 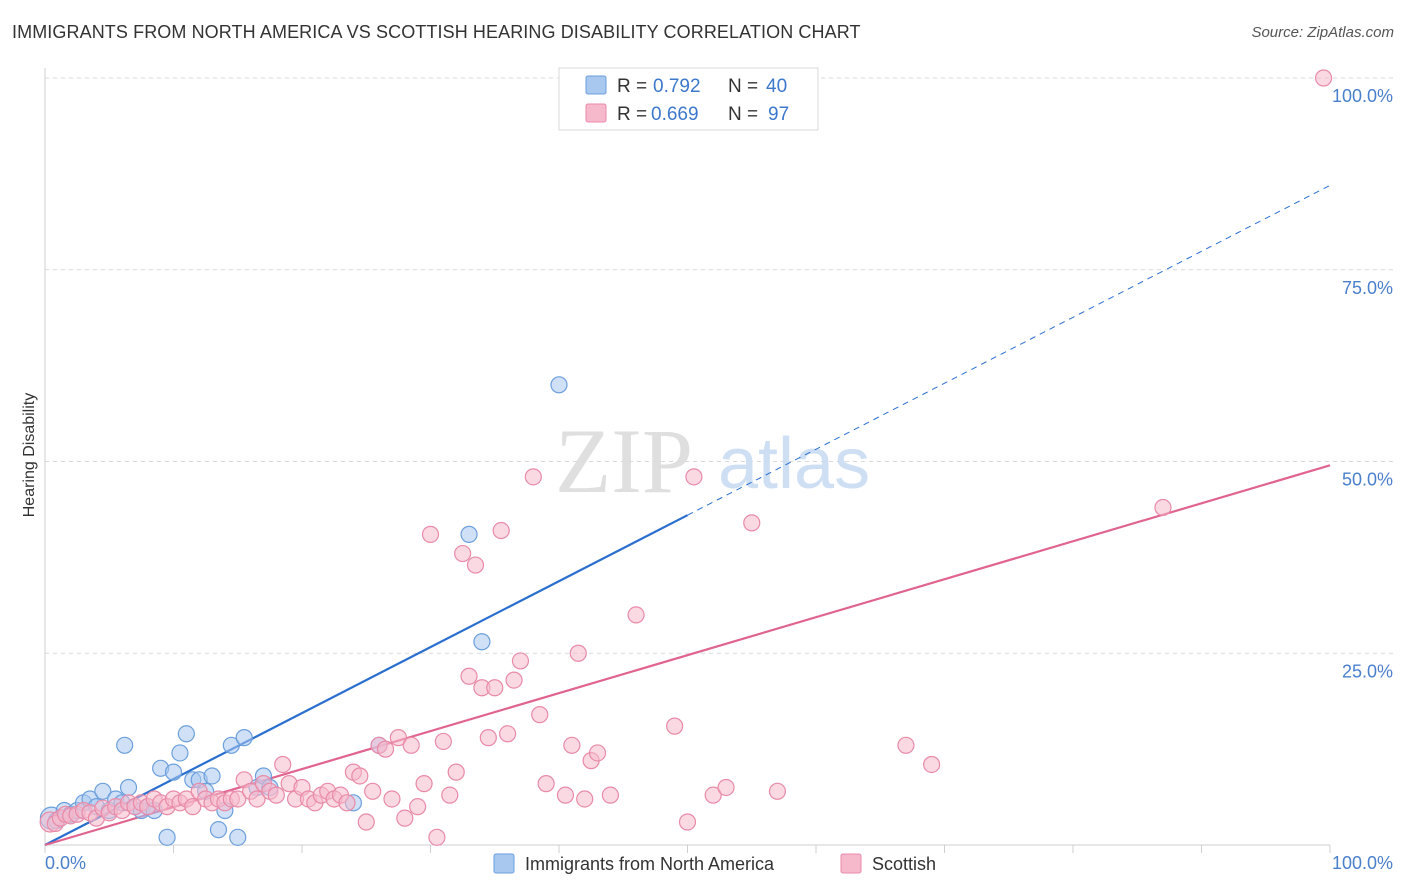 What do you see at coordinates (776, 86) in the screenshot?
I see `legend-n-value-1: 40` at bounding box center [776, 86].